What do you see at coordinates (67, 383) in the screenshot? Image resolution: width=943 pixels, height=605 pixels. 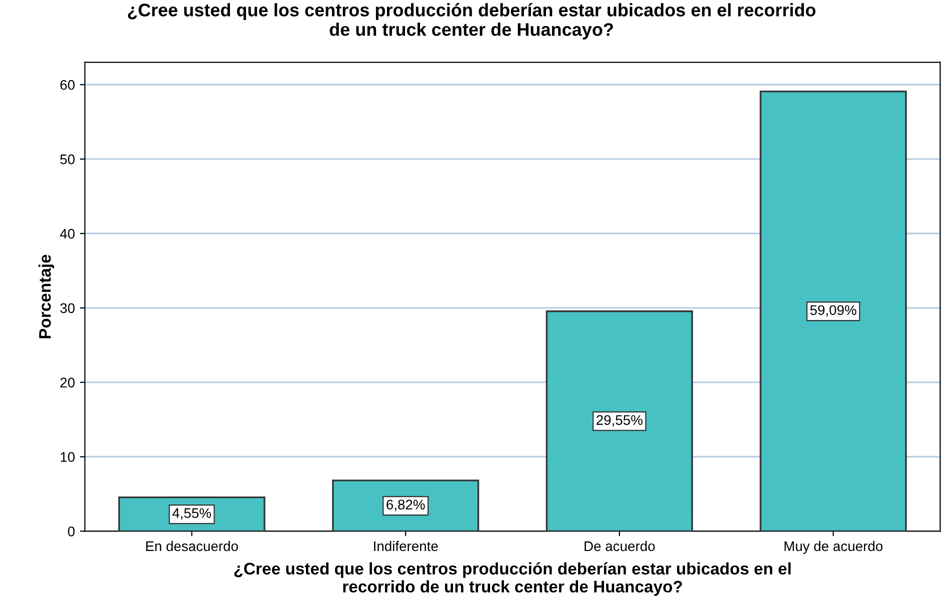 I see `y-tick-label: 20` at bounding box center [67, 383].